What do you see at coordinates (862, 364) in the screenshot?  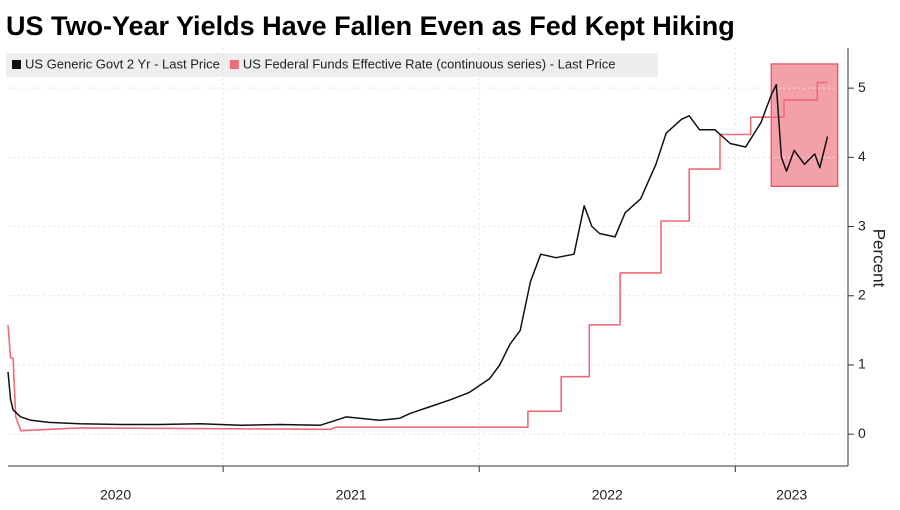 I see `y-tick-label: 1` at bounding box center [862, 364].